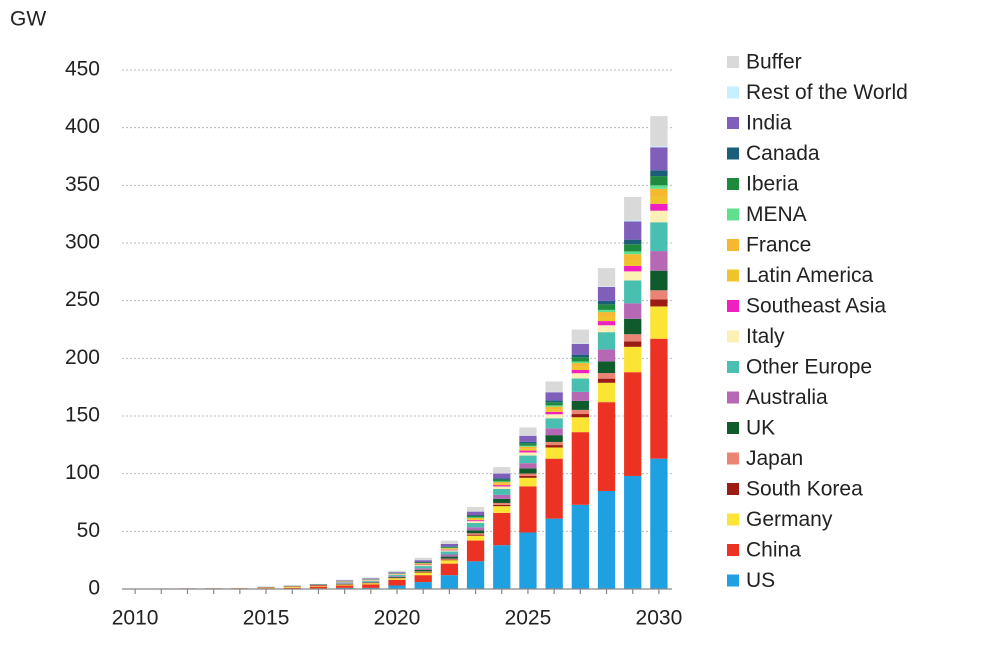  I want to click on y-tick-label: 0, so click(94, 588).